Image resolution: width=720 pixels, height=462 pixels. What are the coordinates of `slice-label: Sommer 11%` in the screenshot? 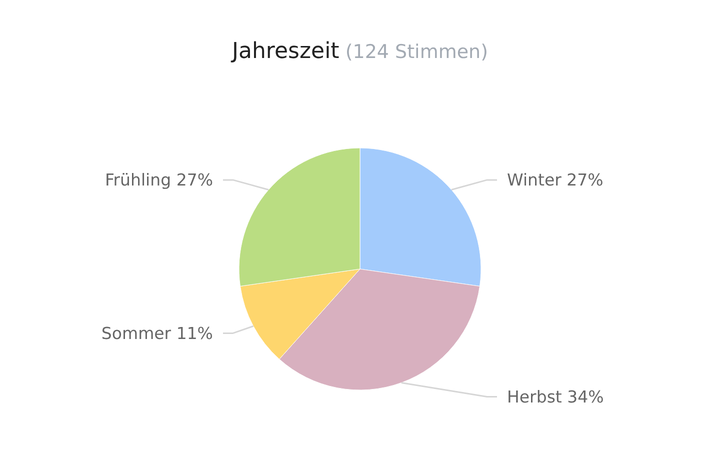 It's located at (157, 334).